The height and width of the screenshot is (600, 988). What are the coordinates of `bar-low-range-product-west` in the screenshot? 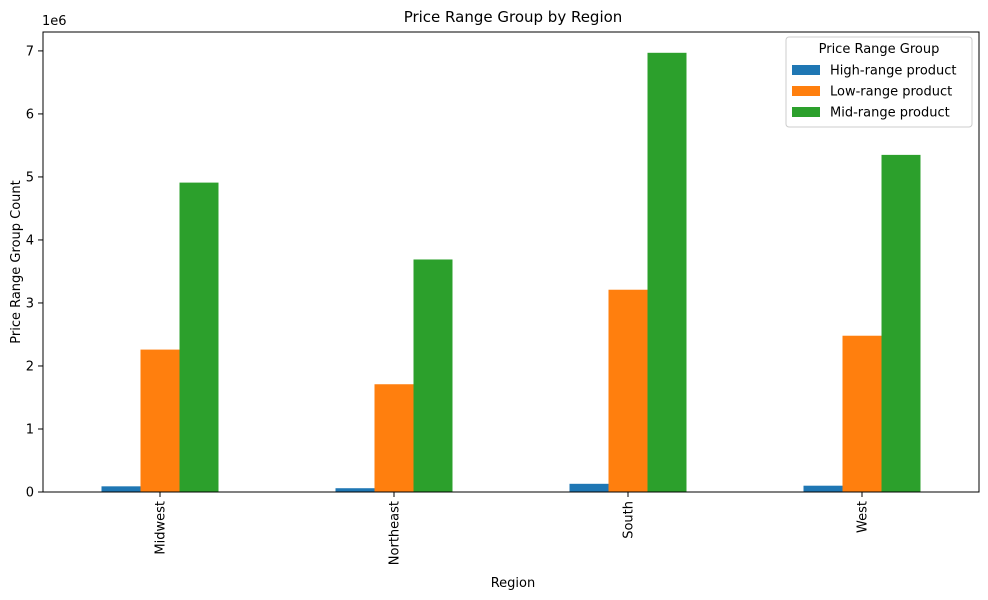 It's located at (862, 413).